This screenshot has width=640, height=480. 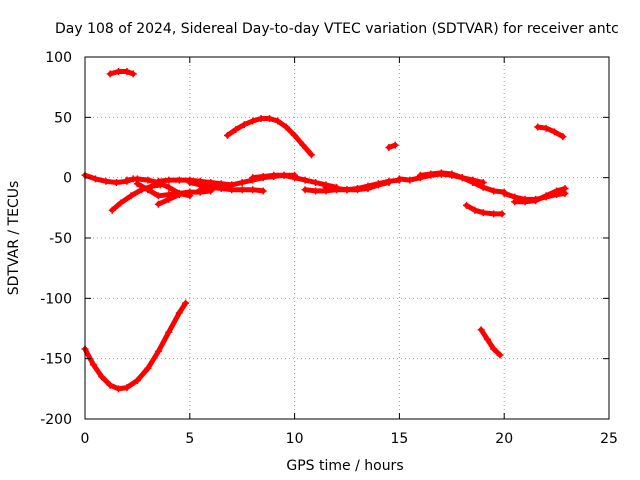 I want to click on y-tick-label: 0, so click(x=67, y=179).